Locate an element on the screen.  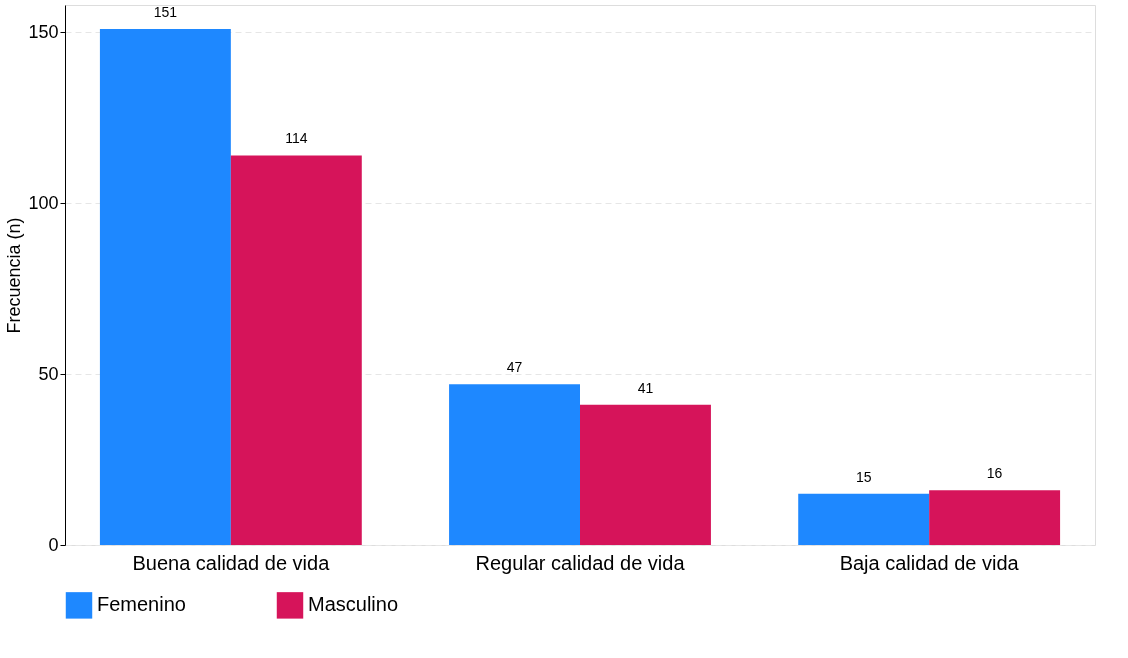
legend-label: Femenino is located at coordinates (141, 604).